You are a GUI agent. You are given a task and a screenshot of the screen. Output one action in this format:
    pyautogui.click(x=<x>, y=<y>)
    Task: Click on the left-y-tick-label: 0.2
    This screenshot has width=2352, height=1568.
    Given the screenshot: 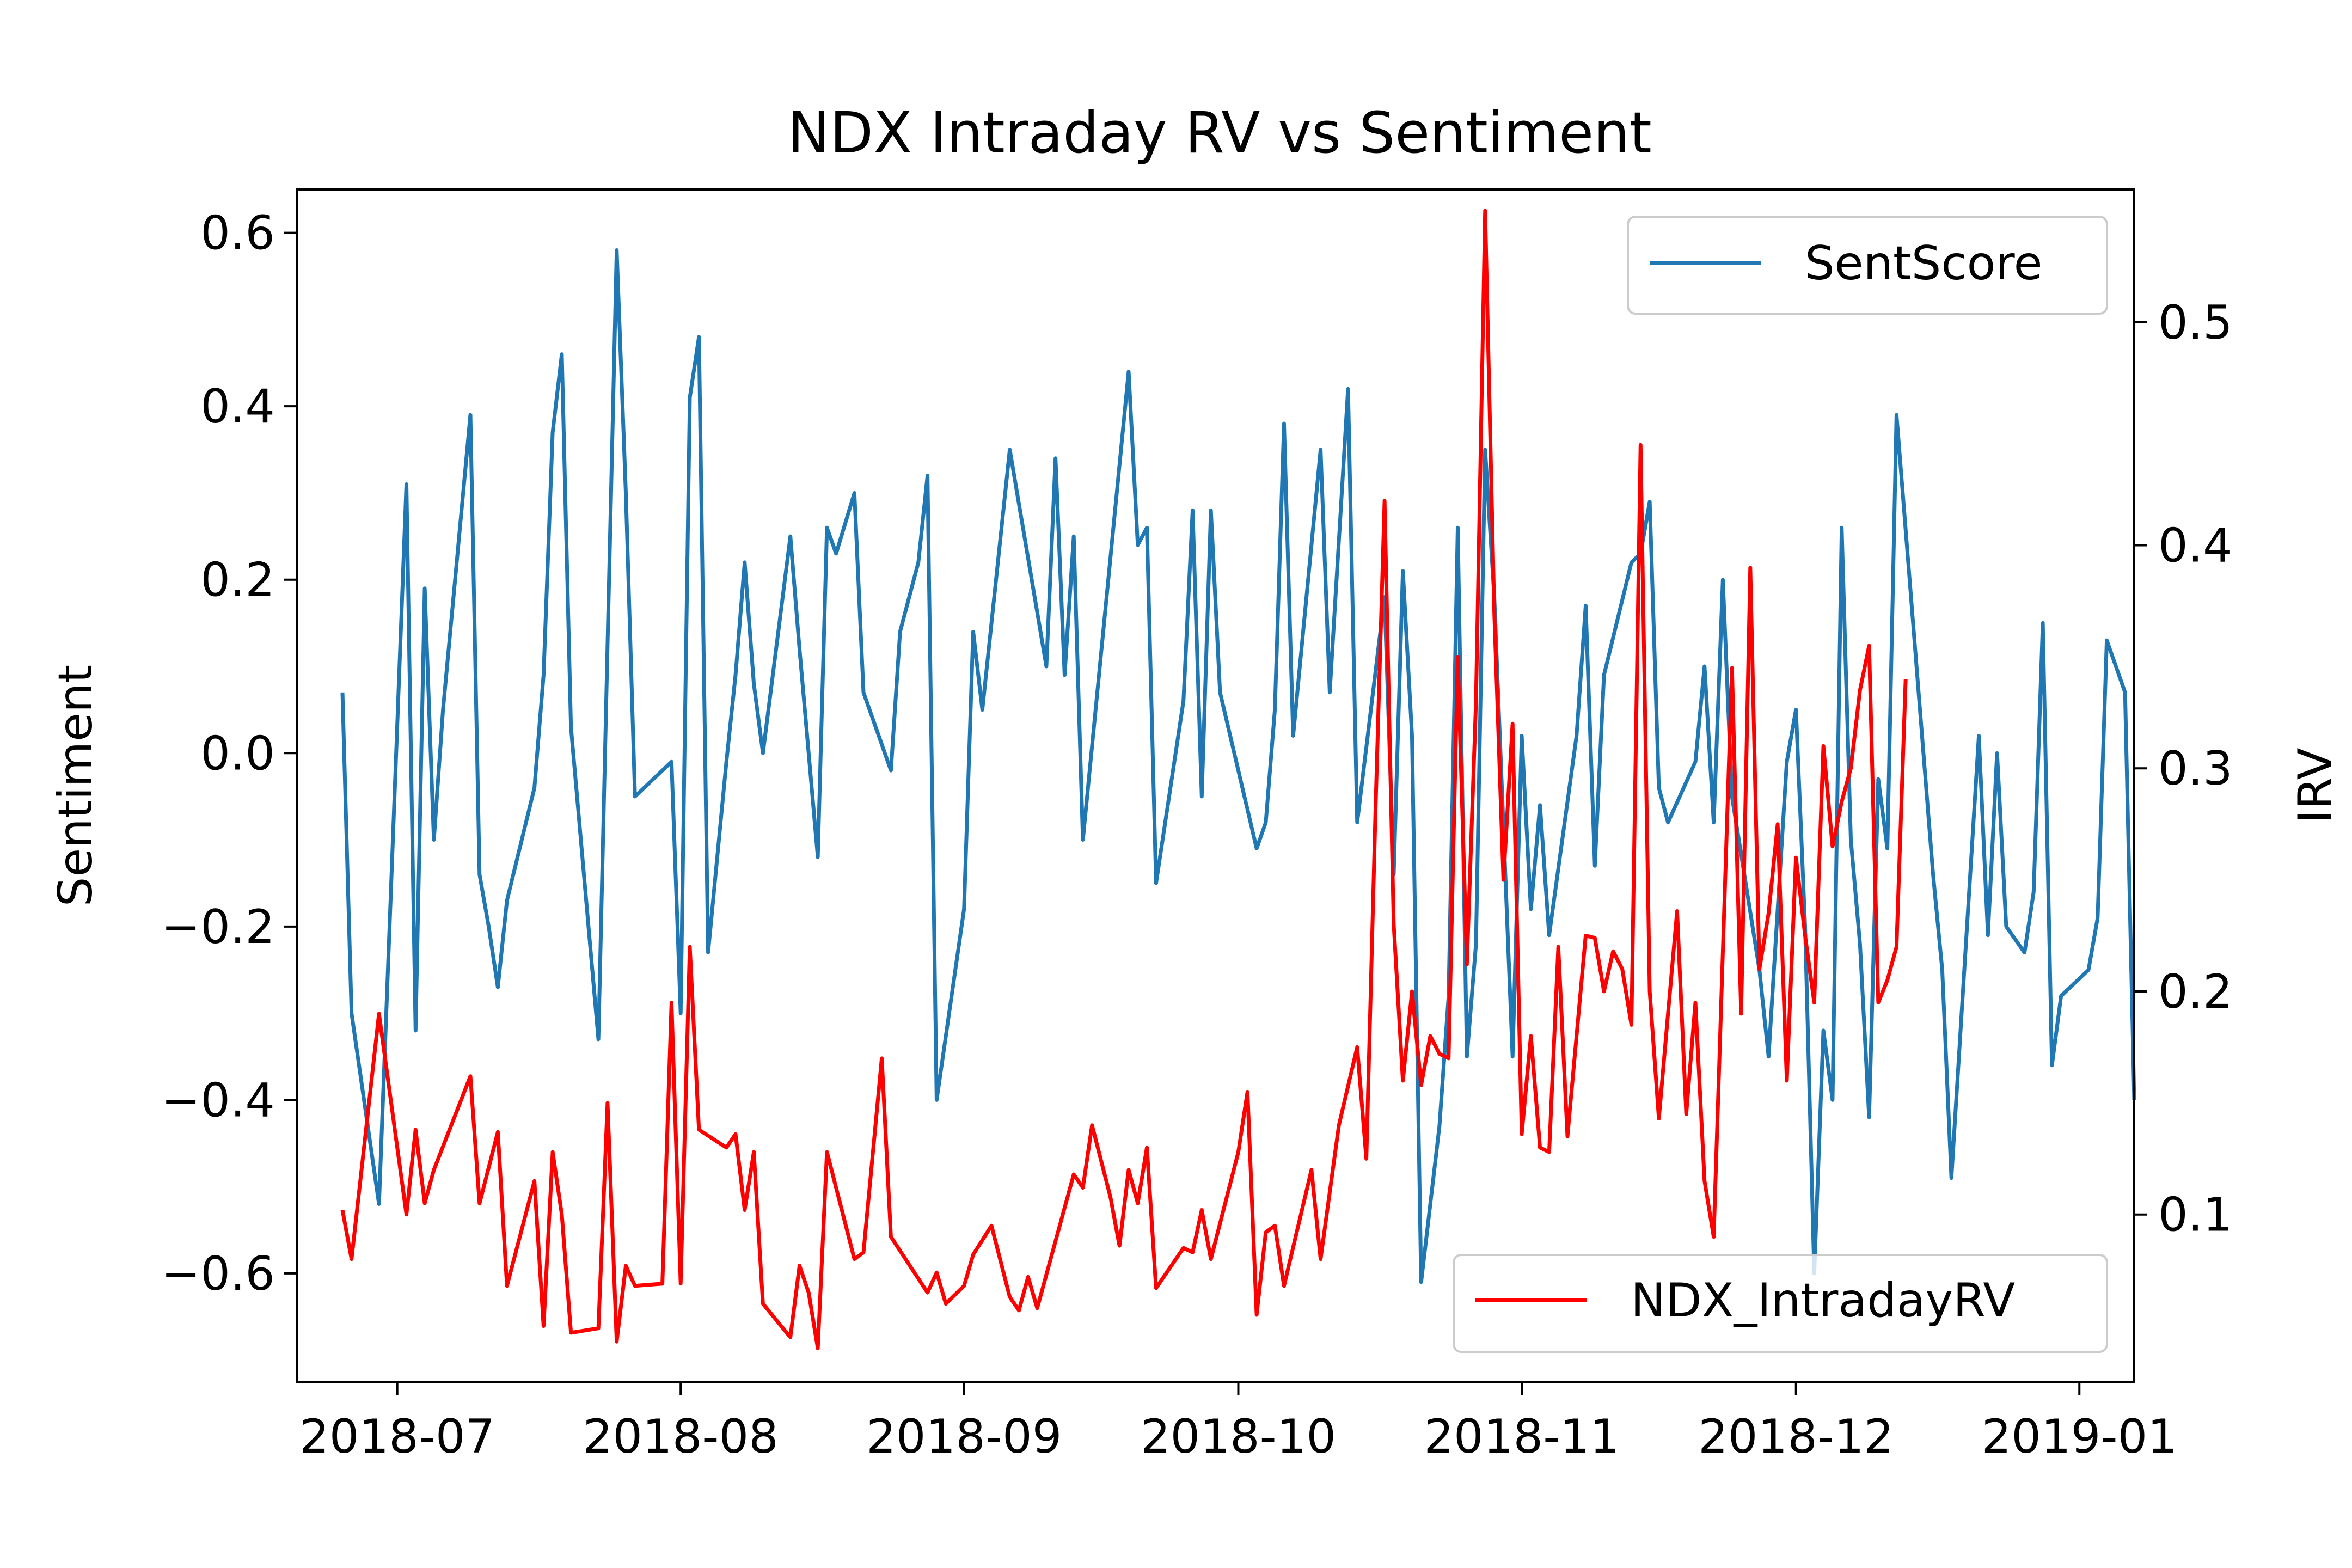 What is the action you would take?
    pyautogui.click(x=237, y=580)
    